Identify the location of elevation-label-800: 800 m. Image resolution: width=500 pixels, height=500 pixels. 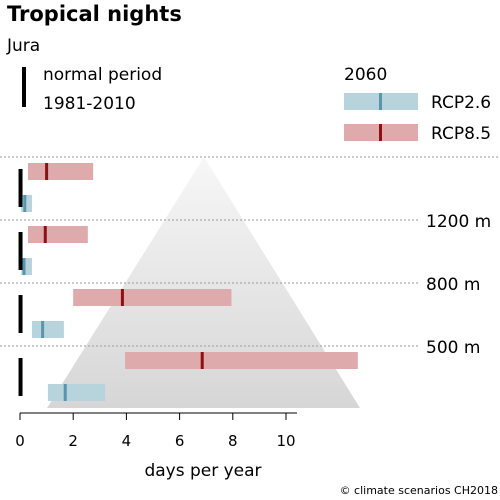
(453, 285).